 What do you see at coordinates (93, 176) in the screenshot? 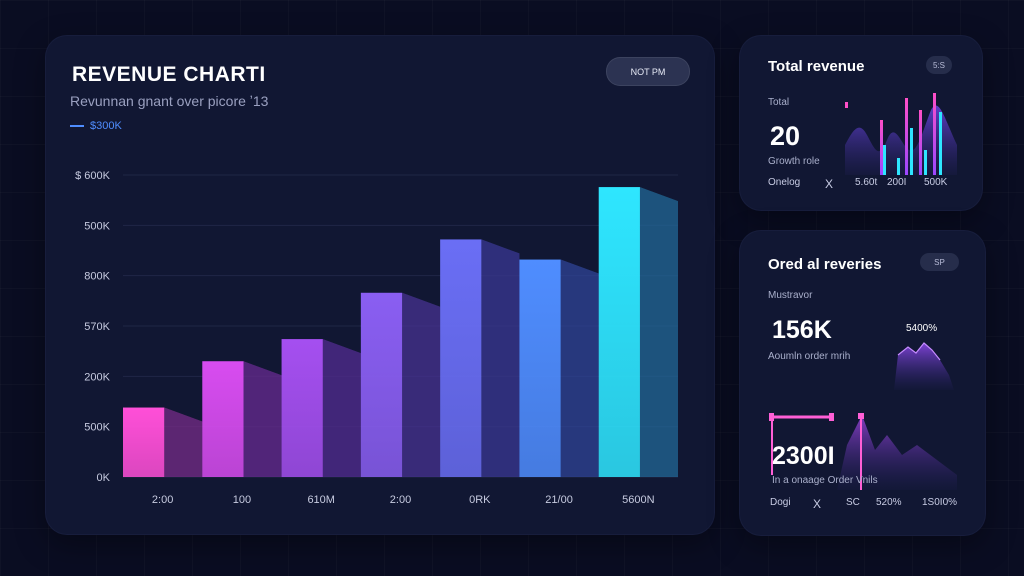
I see `y-tick-label: $ 600K` at bounding box center [93, 176].